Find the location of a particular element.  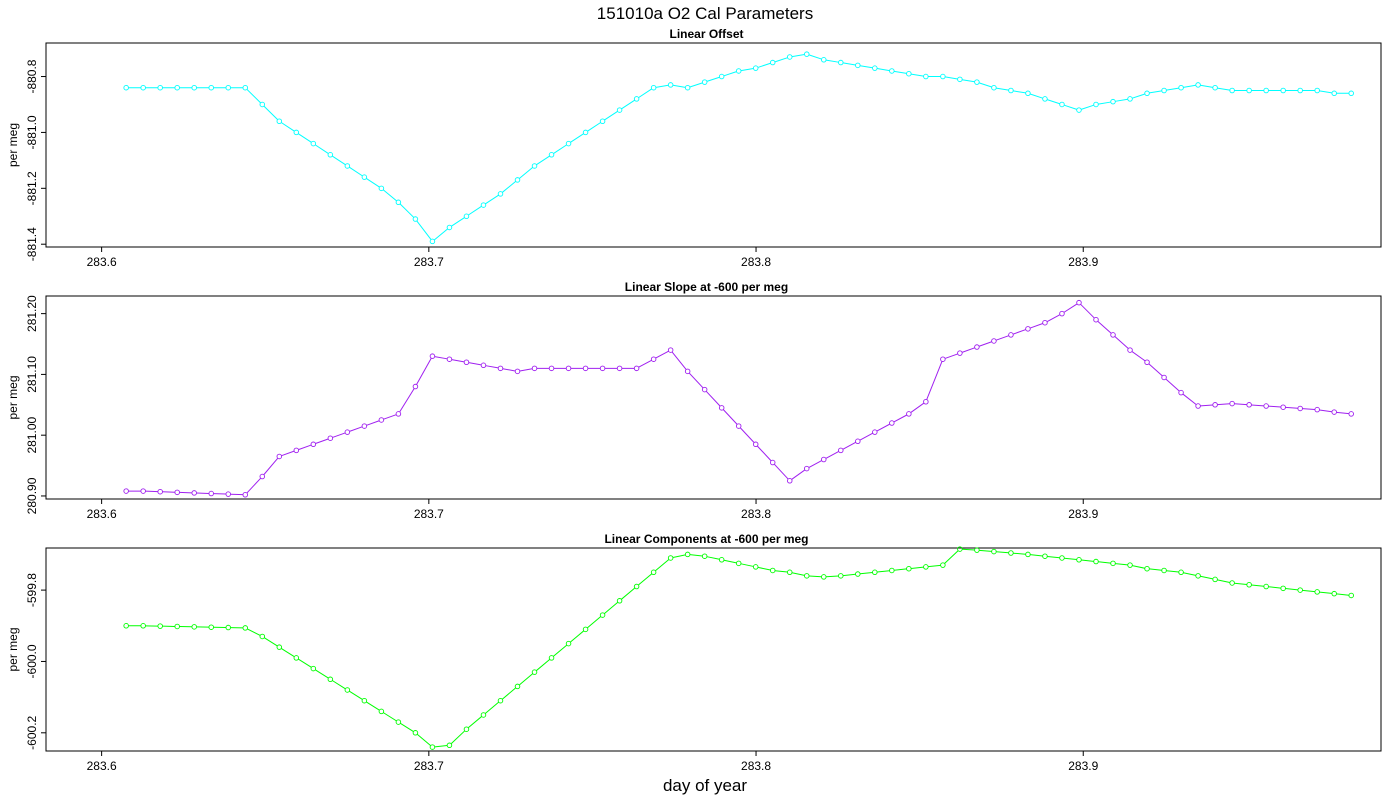

linear-components-x-tick-label: 283.9 is located at coordinates (1083, 766).